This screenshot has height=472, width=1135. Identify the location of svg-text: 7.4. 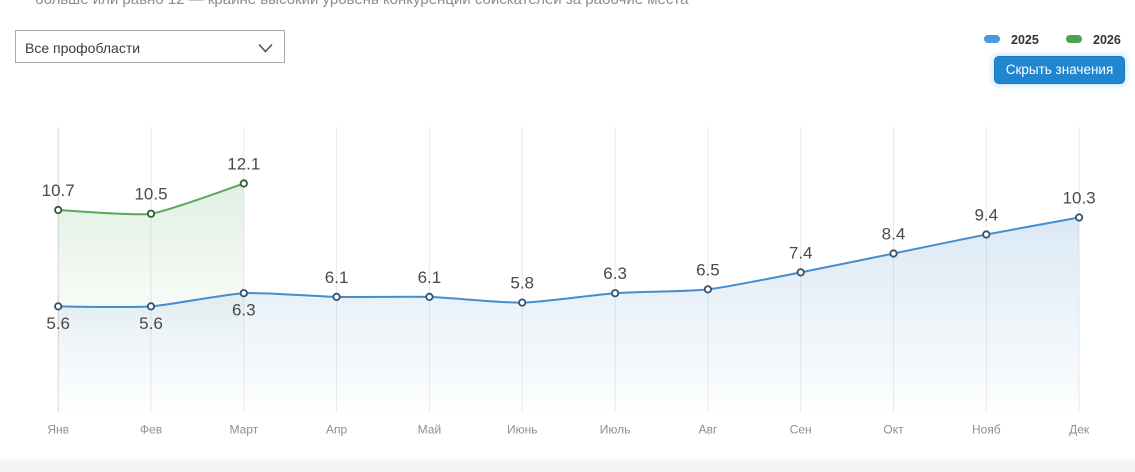
(801, 252).